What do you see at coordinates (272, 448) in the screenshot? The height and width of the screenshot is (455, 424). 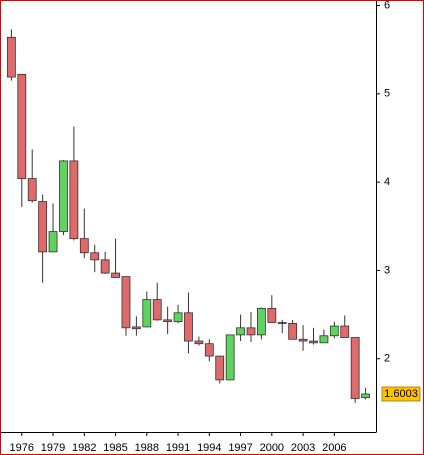 I see `x-tick-label: 2000` at bounding box center [272, 448].